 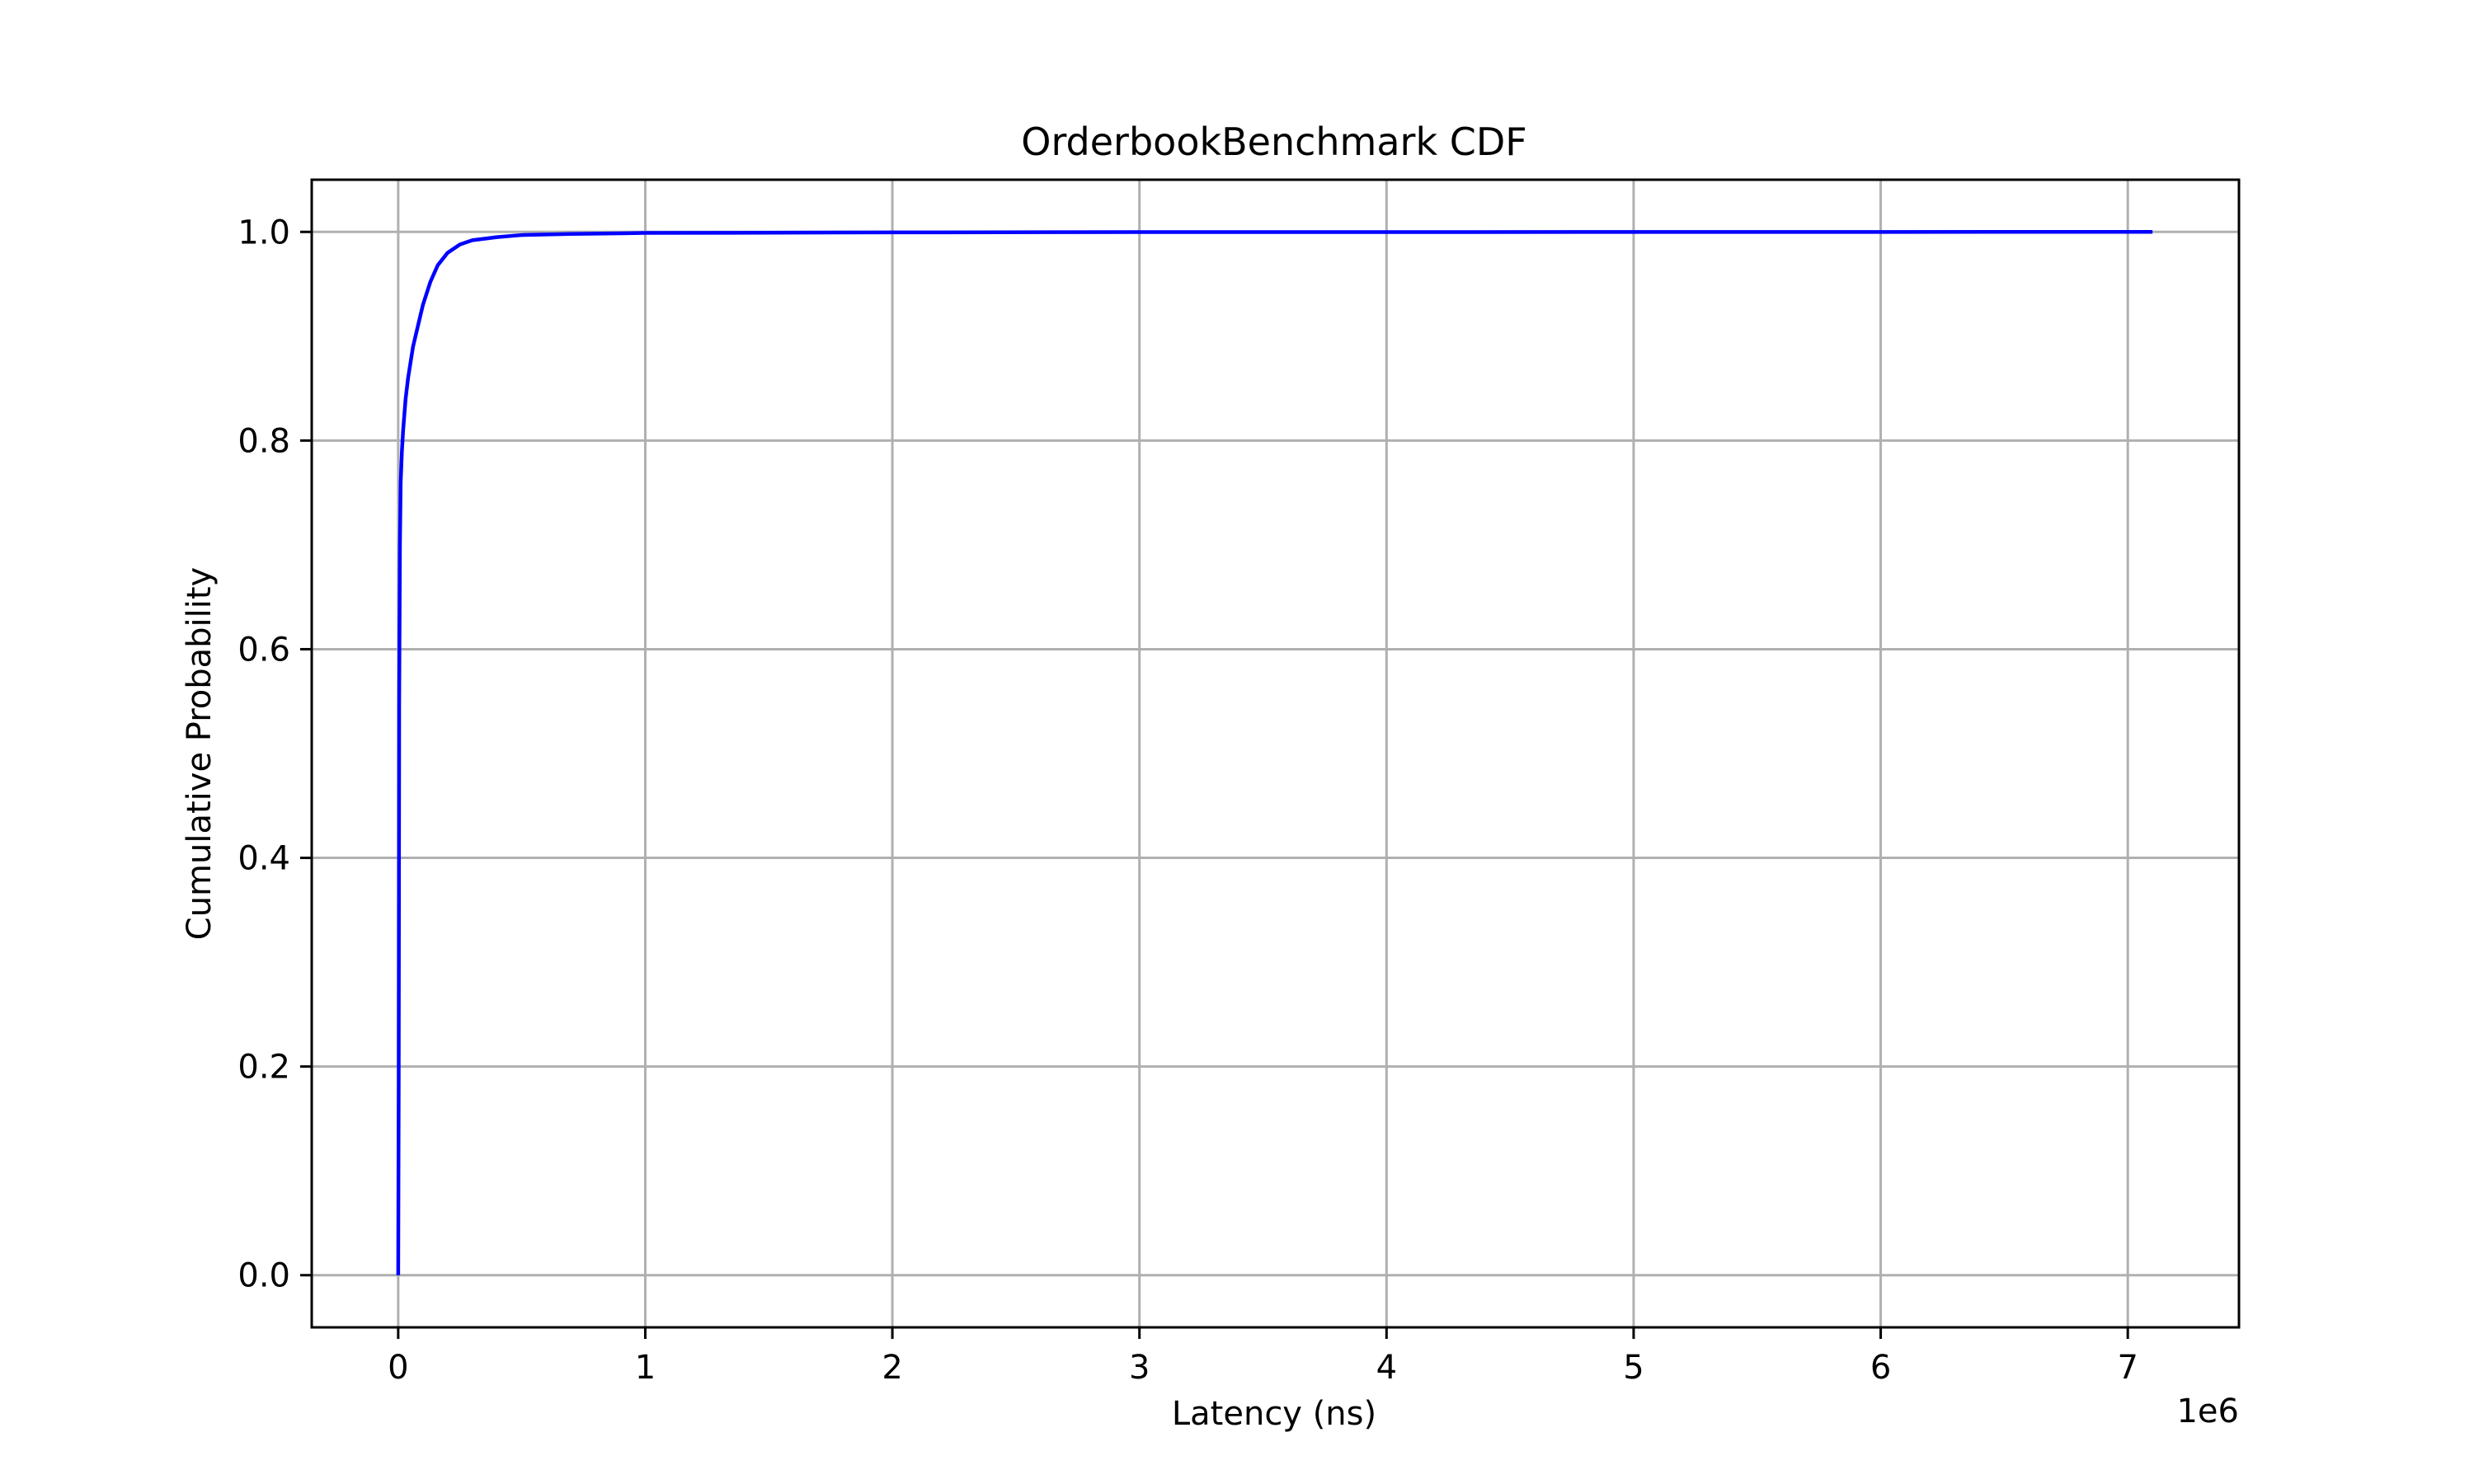 What do you see at coordinates (1880, 1368) in the screenshot?
I see `x-tick-label: 6` at bounding box center [1880, 1368].